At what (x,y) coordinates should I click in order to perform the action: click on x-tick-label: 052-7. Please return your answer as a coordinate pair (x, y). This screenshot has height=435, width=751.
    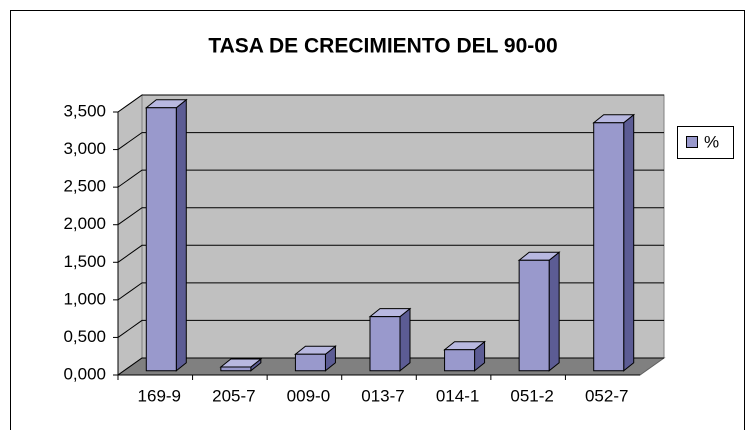
    Looking at the image, I should click on (606, 395).